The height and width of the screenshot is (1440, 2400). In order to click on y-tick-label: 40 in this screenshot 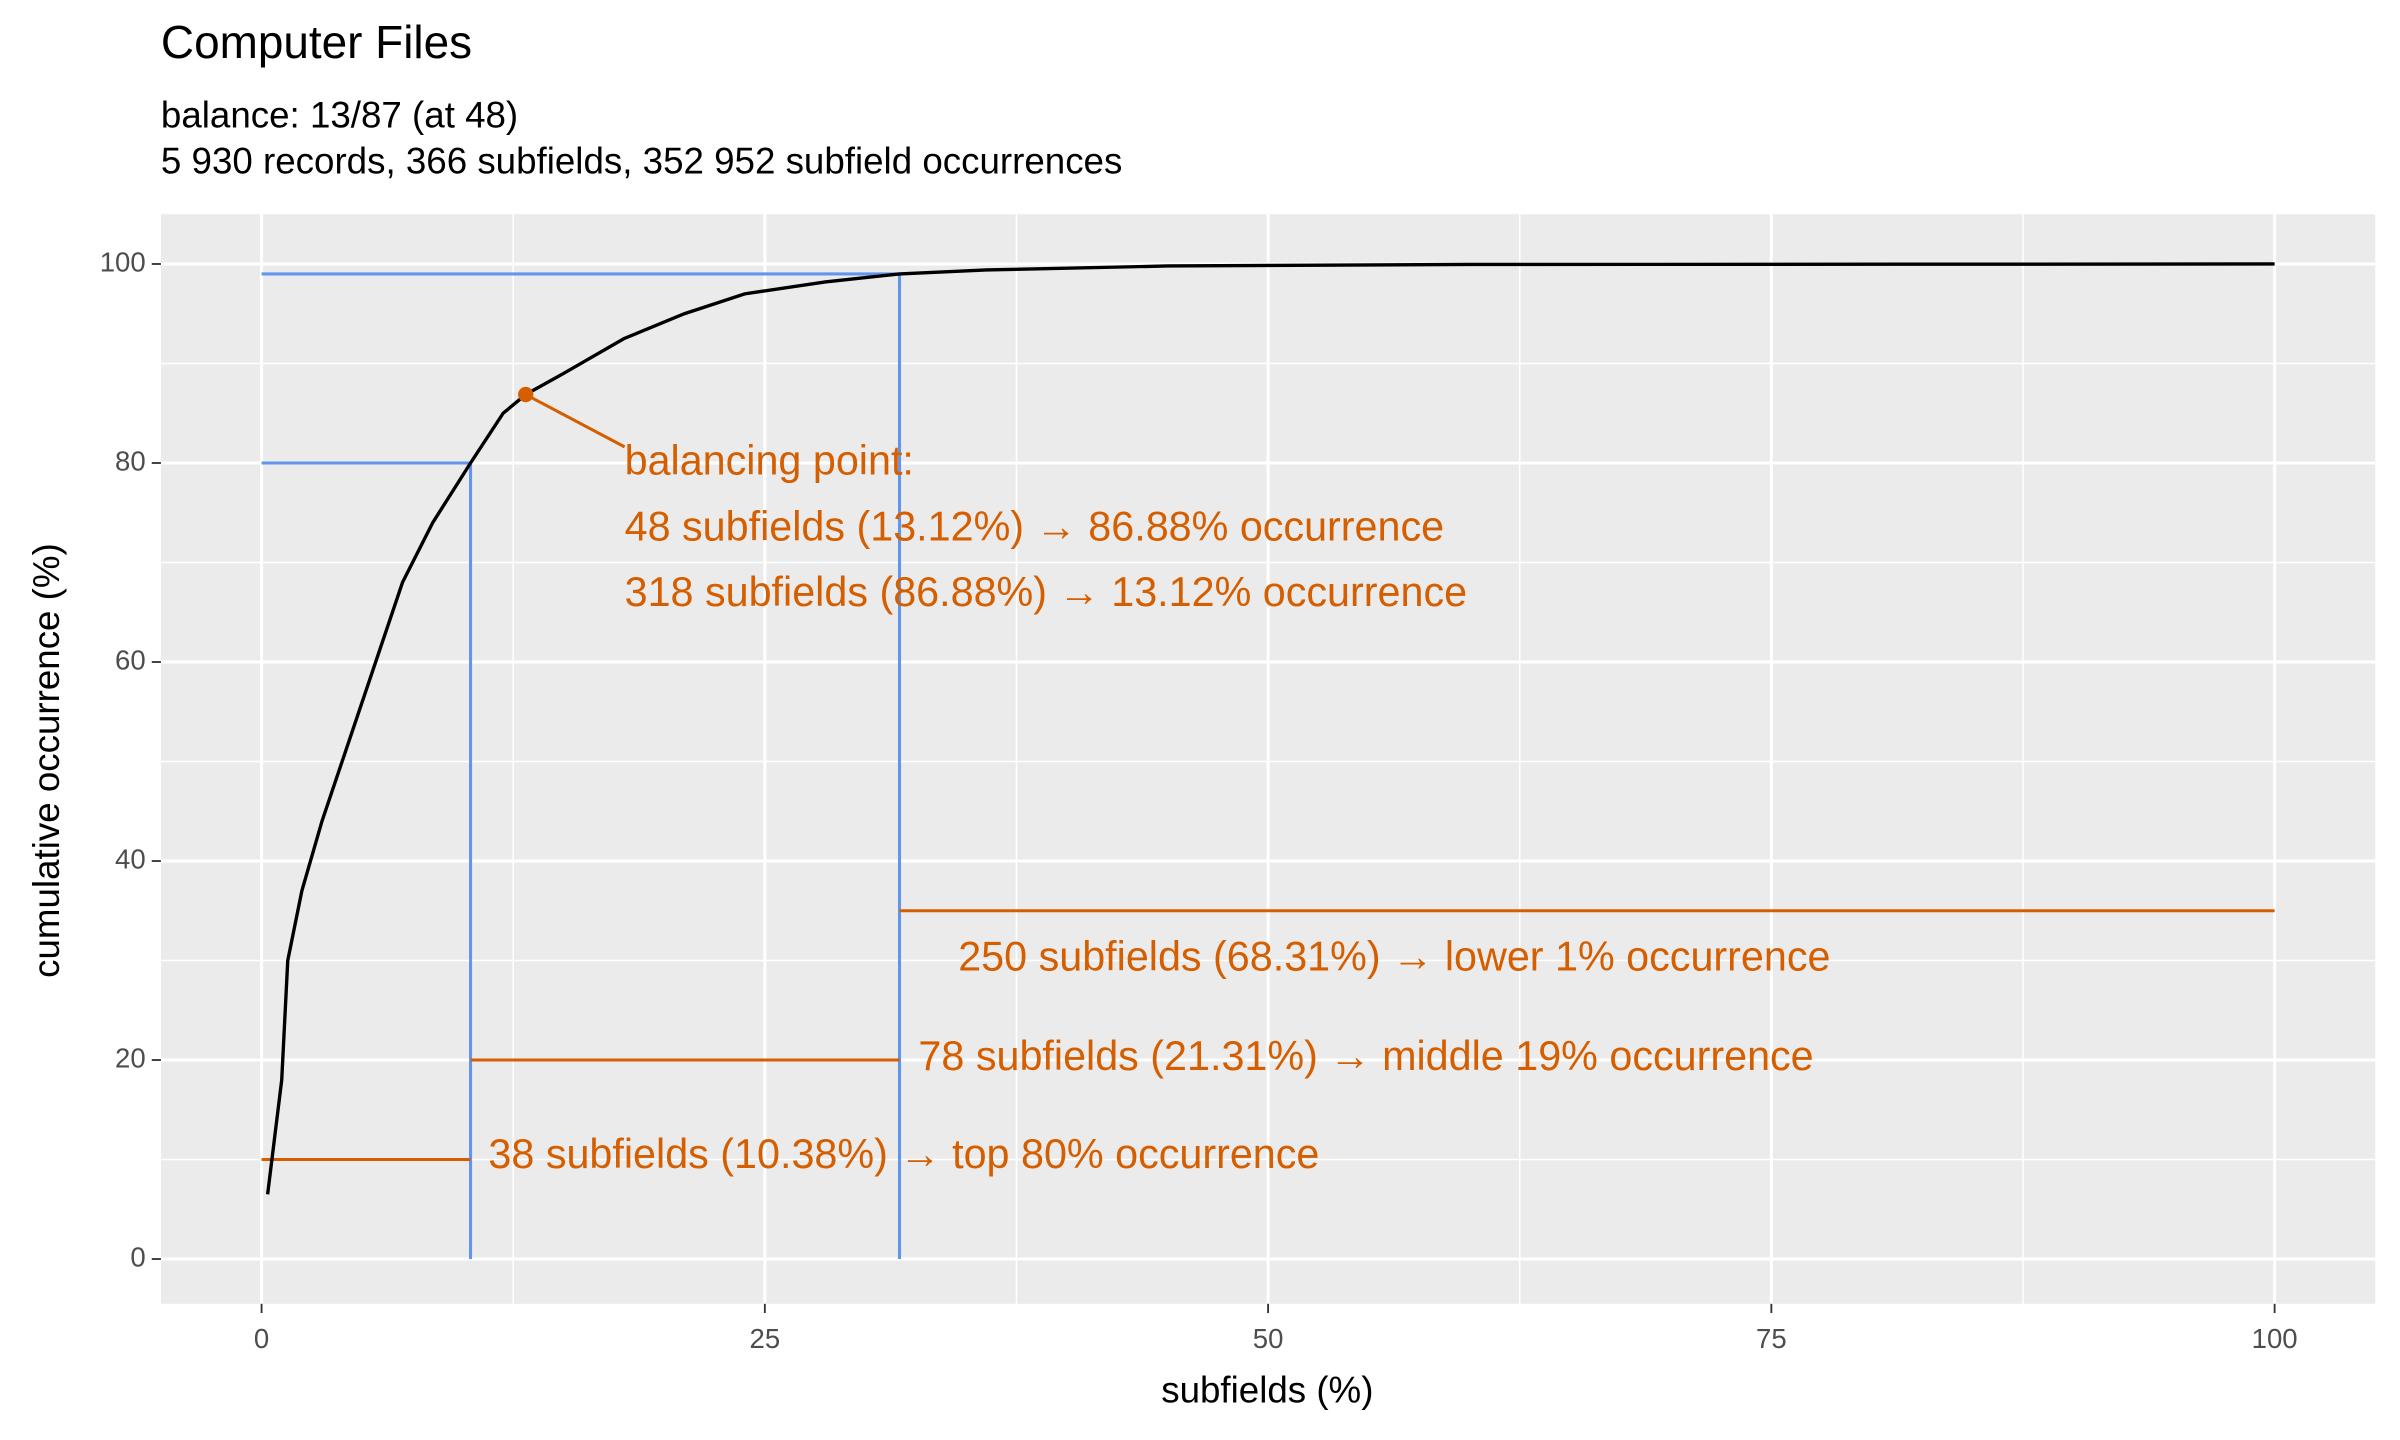, I will do `click(130, 858)`.